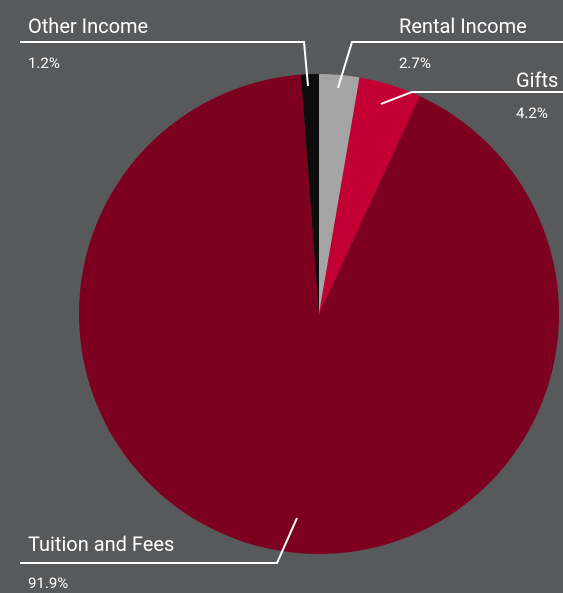 The image size is (563, 593). What do you see at coordinates (101, 544) in the screenshot?
I see `slice-label: Tuition and Fees` at bounding box center [101, 544].